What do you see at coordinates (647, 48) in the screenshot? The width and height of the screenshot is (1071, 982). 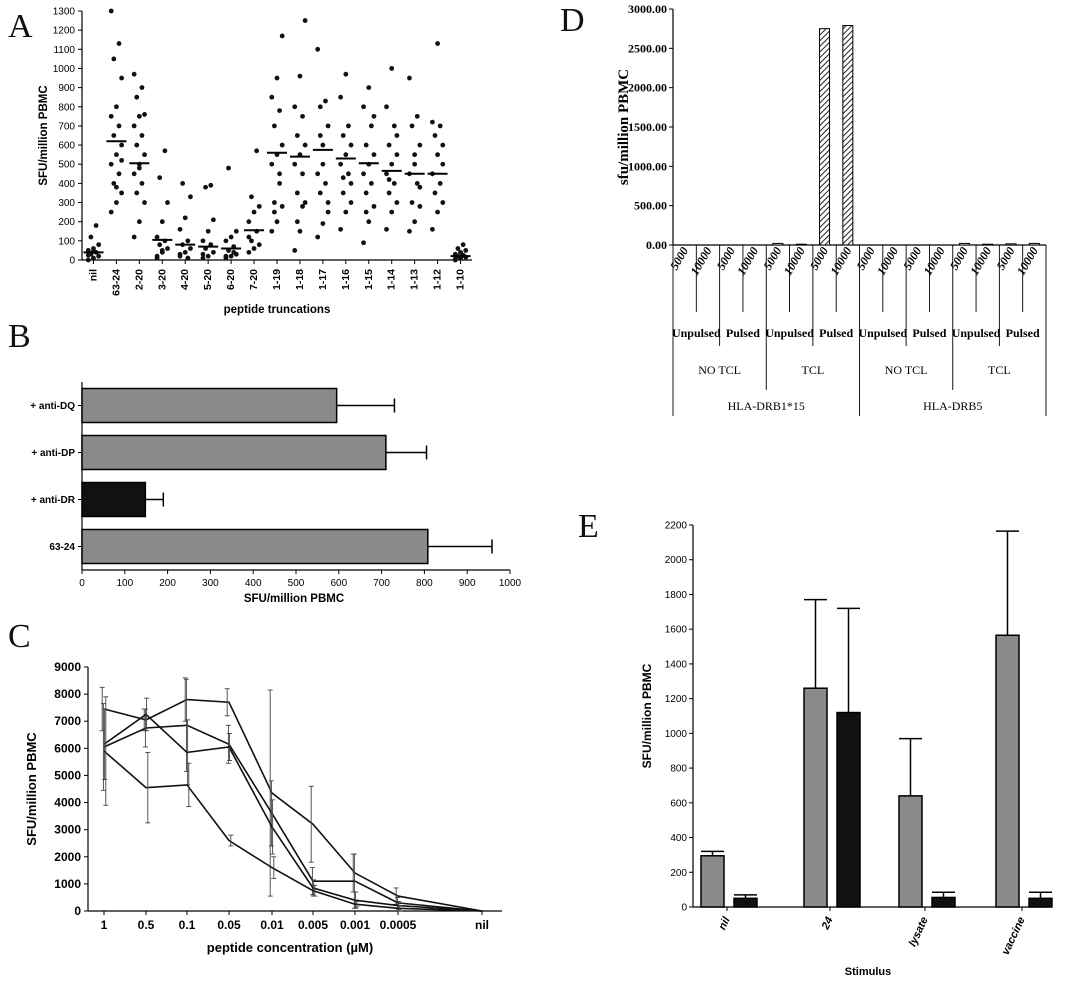 I see `y-tick-label: 2500.00` at bounding box center [647, 48].